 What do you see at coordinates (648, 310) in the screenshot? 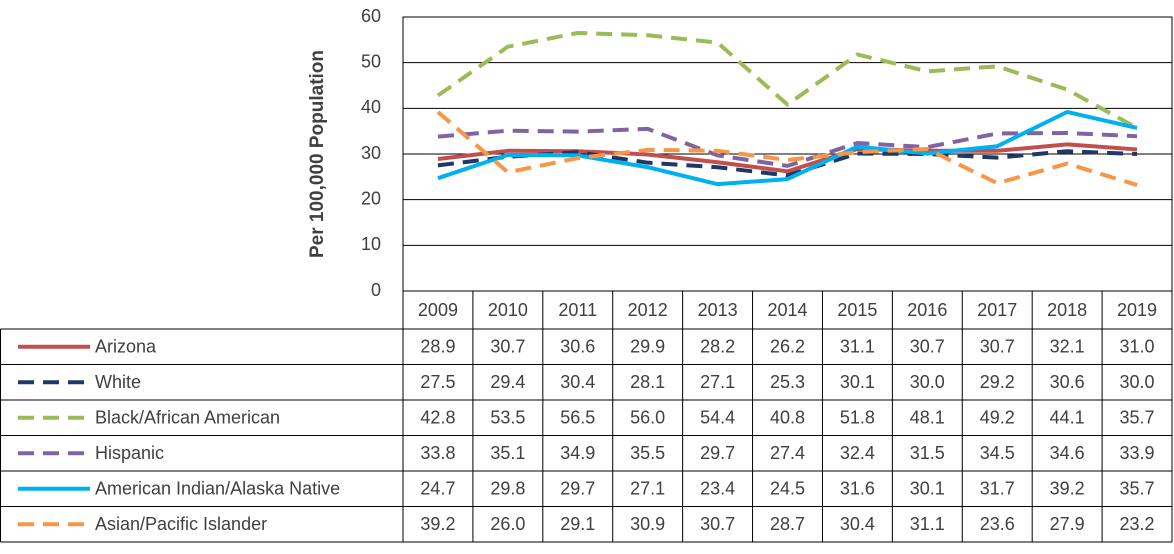
I see `x-tick-label: 2012` at bounding box center [648, 310].